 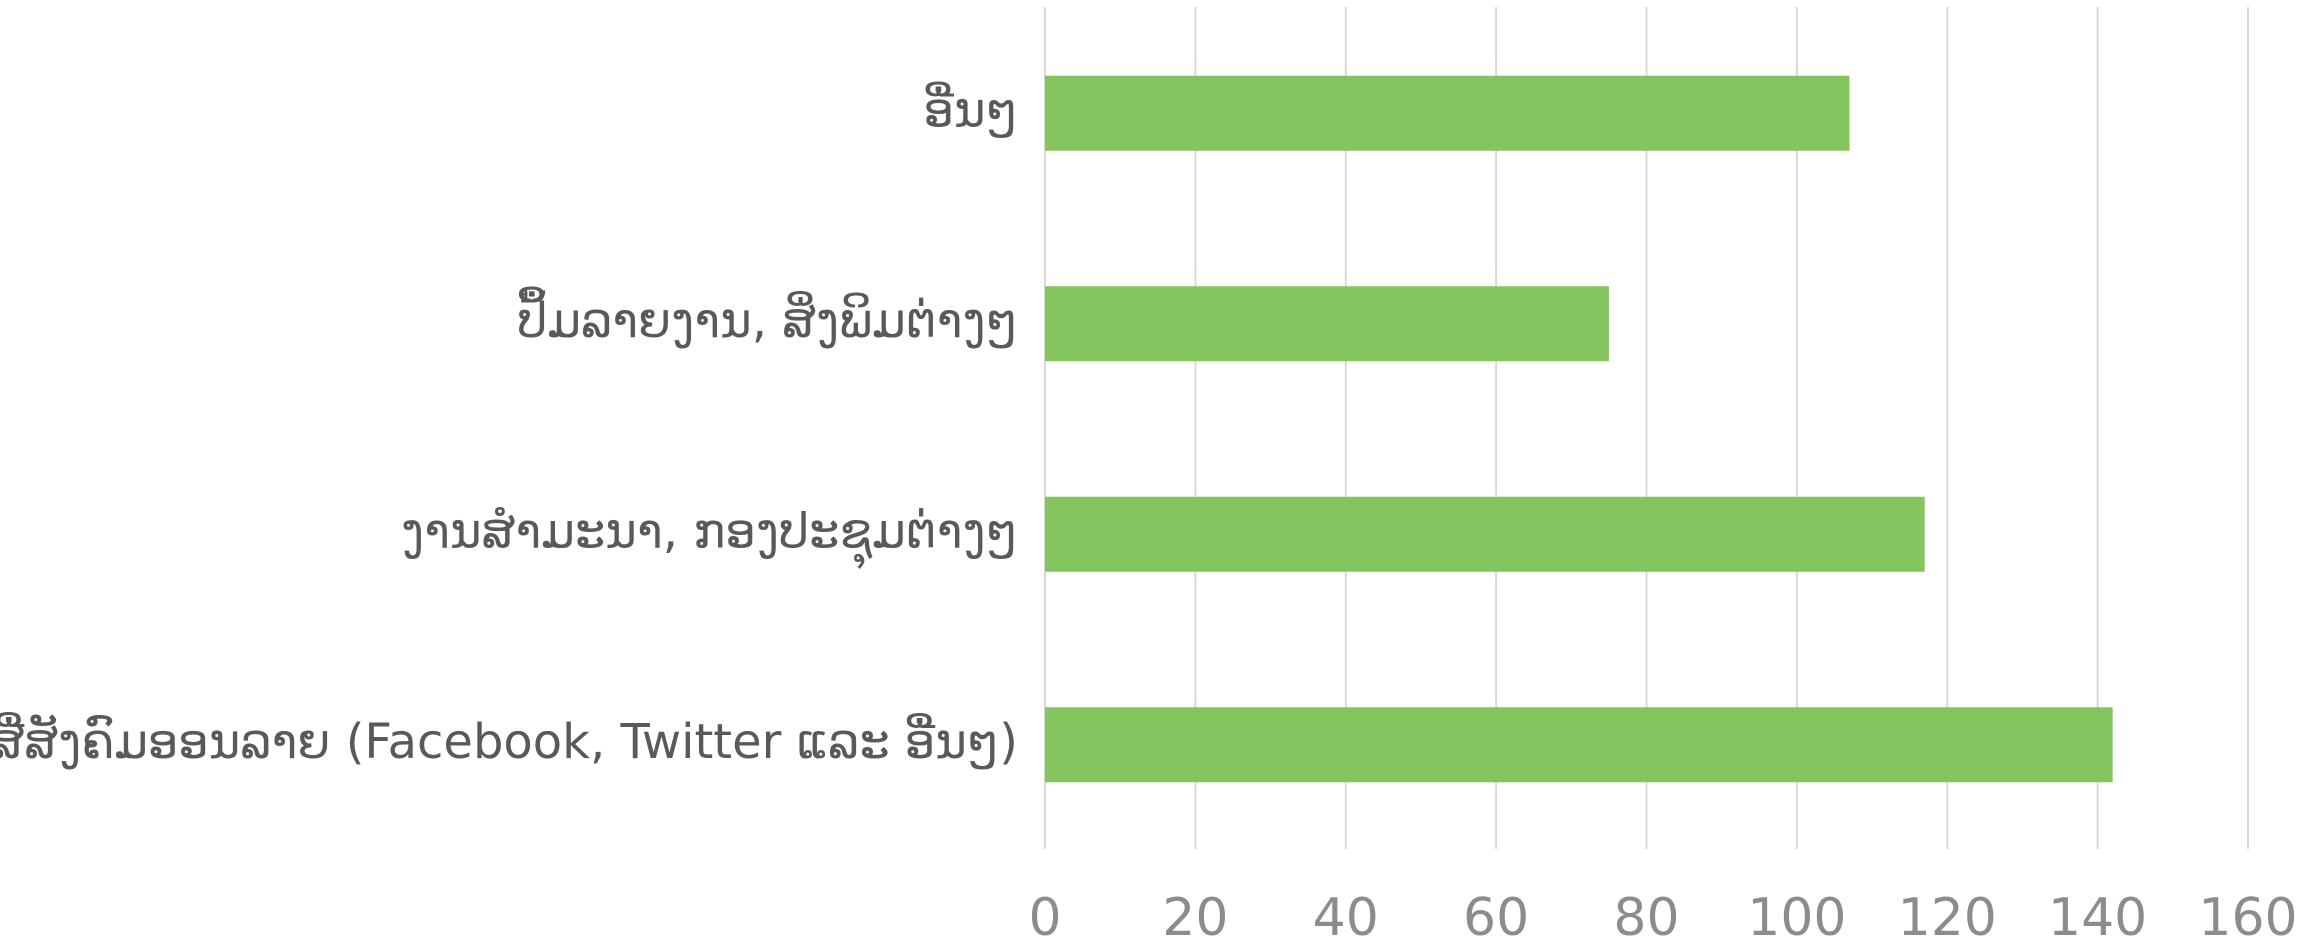 I want to click on x-tick-label: 60, so click(x=1496, y=918).